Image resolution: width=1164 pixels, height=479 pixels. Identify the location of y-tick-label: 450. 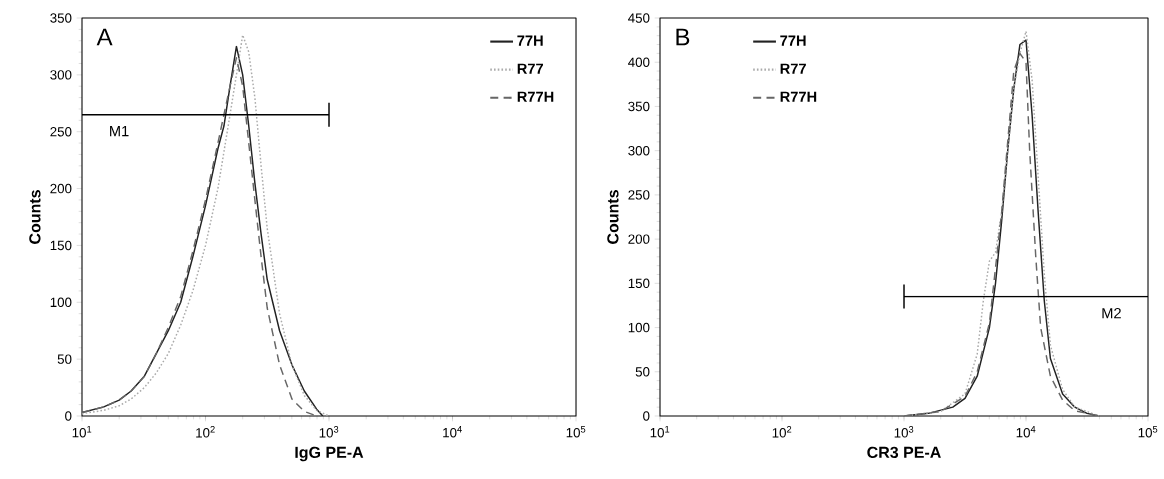
(639, 18).